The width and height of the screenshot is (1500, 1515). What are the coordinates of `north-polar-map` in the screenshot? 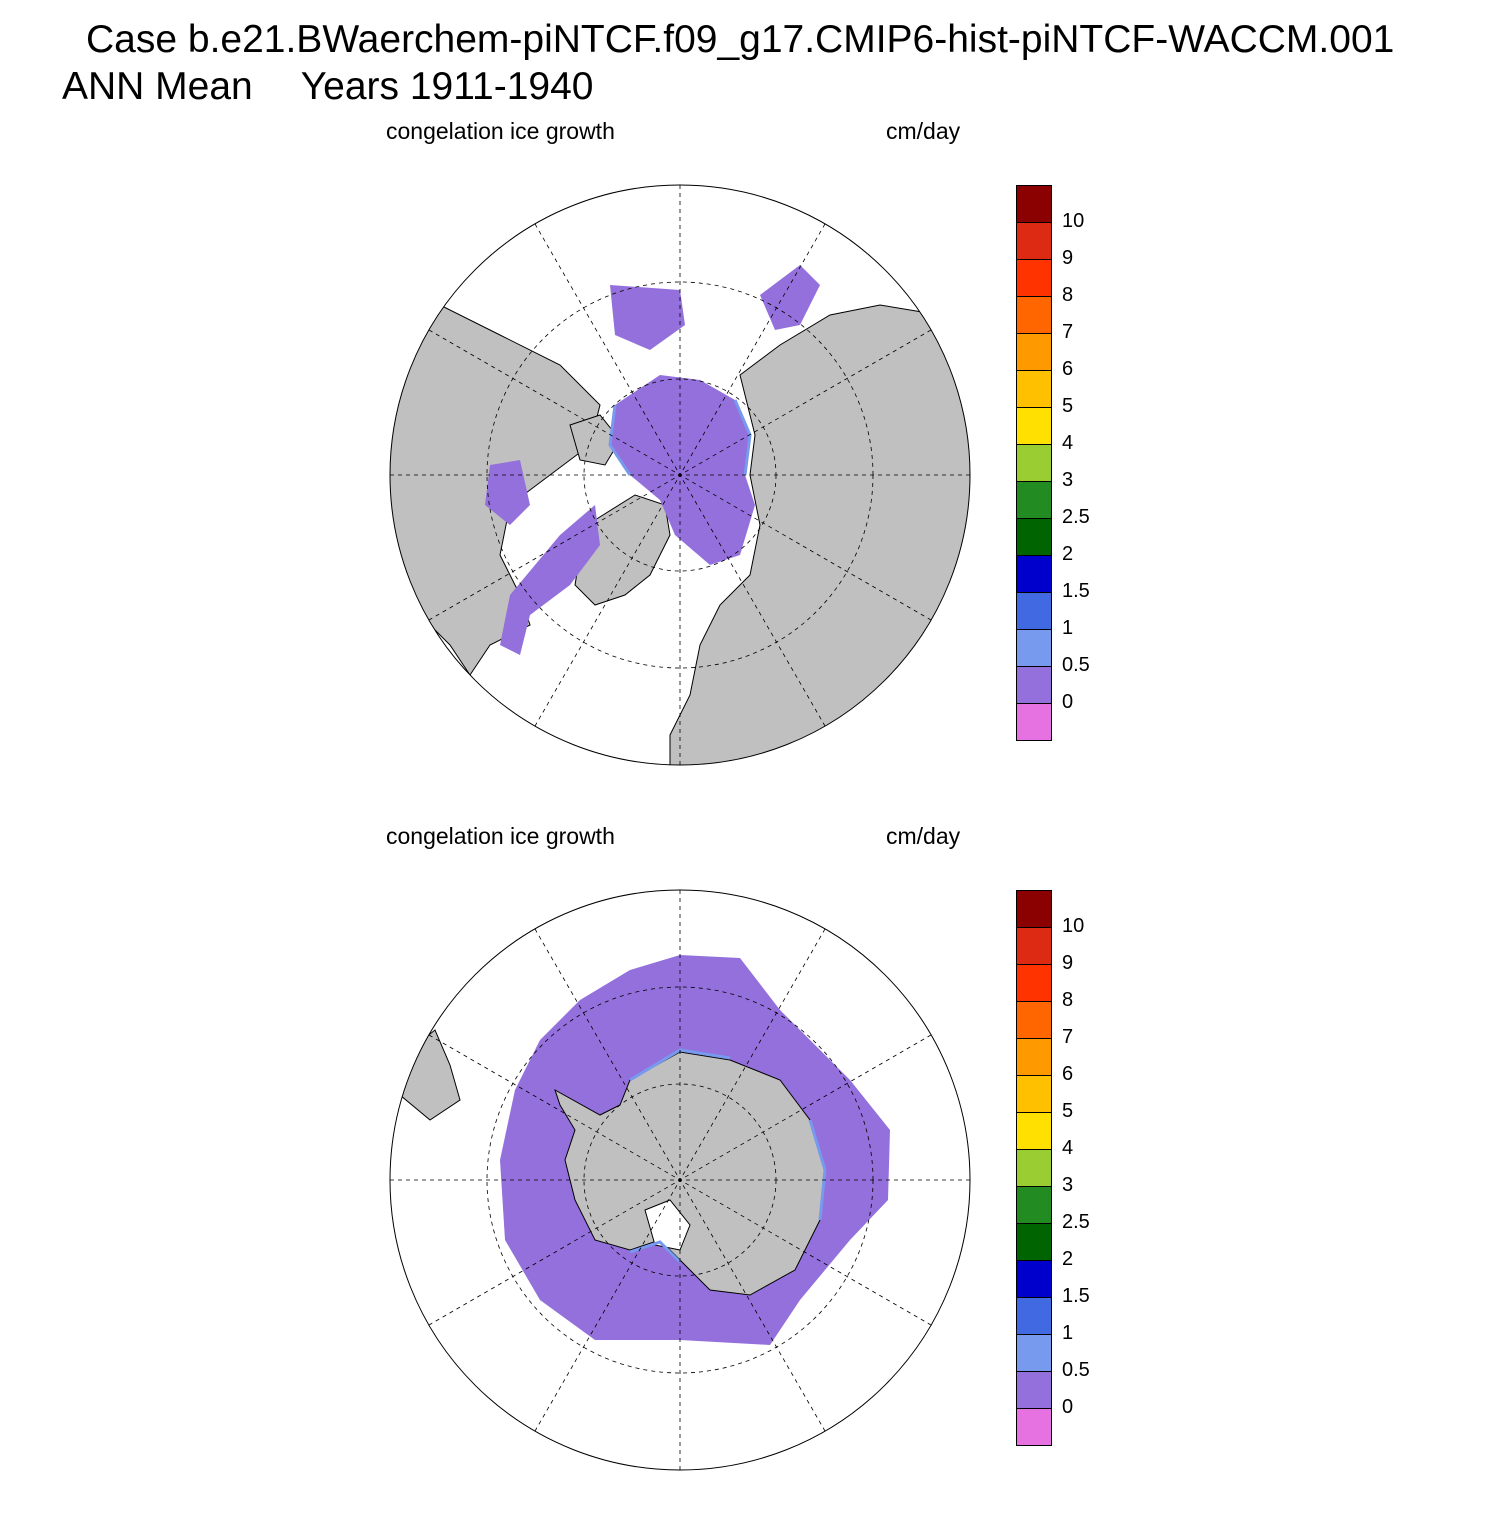 It's located at (680, 475).